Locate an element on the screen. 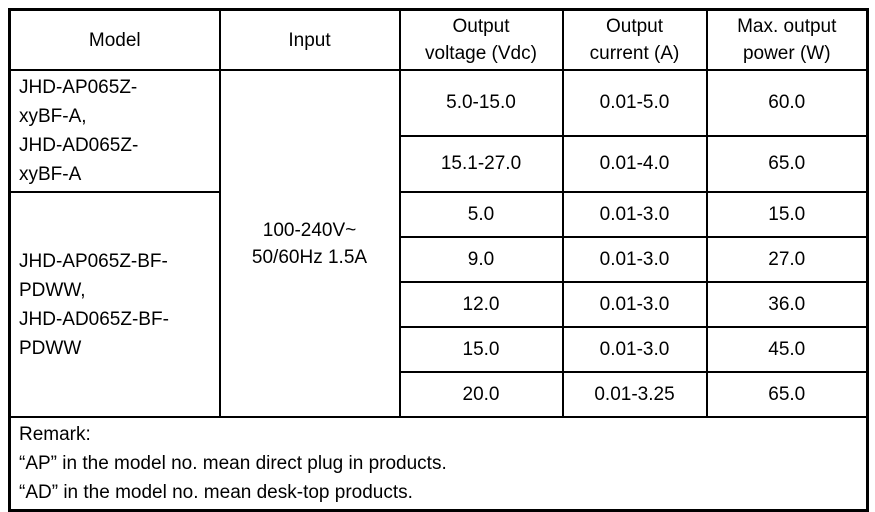 Image resolution: width=875 pixels, height=512 pixels. table-row: 12.0 0.01-3.0 36.0 is located at coordinates (439, 304).